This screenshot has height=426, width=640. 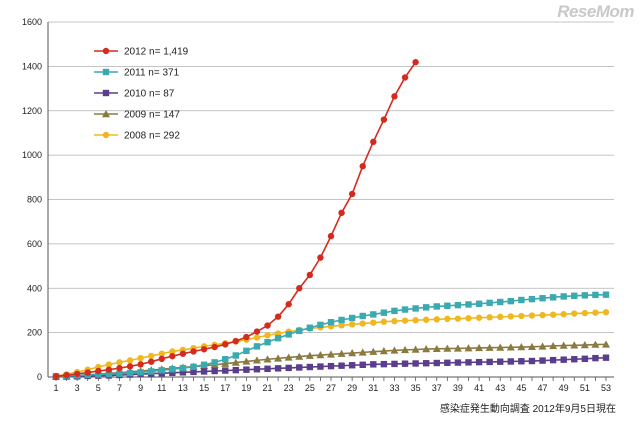 I want to click on x-tick-label: 15, so click(x=204, y=388).